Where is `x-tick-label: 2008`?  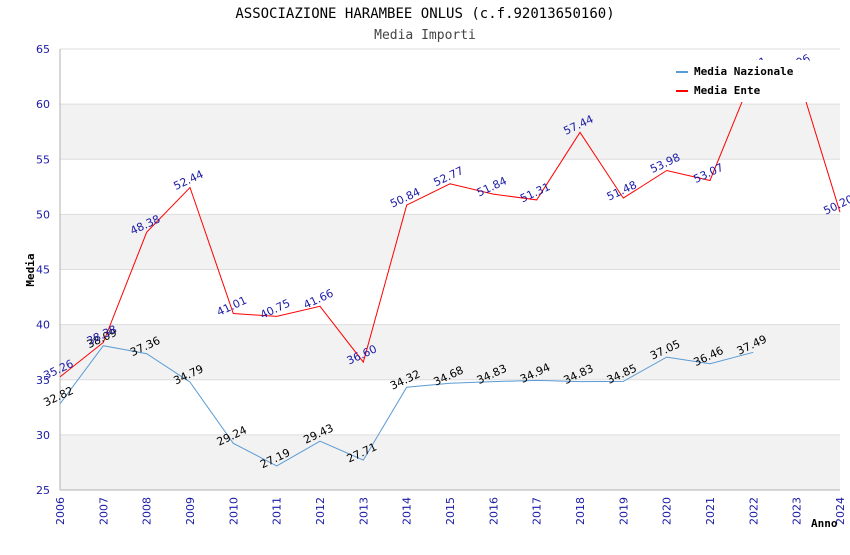
x-tick-label: 2008 is located at coordinates (147, 511).